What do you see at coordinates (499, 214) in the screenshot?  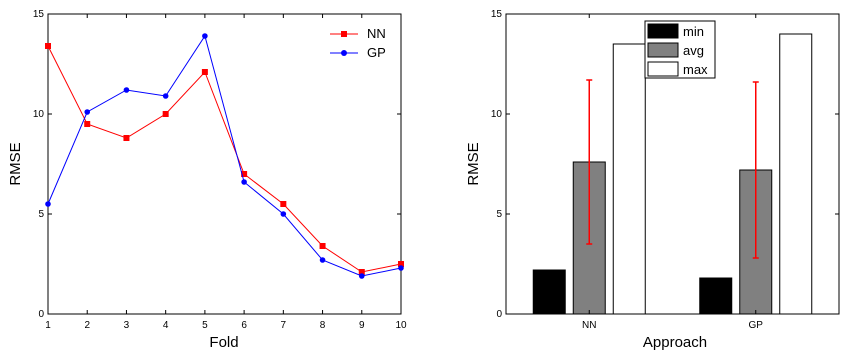 I see `right-y-tick-label: 5` at bounding box center [499, 214].